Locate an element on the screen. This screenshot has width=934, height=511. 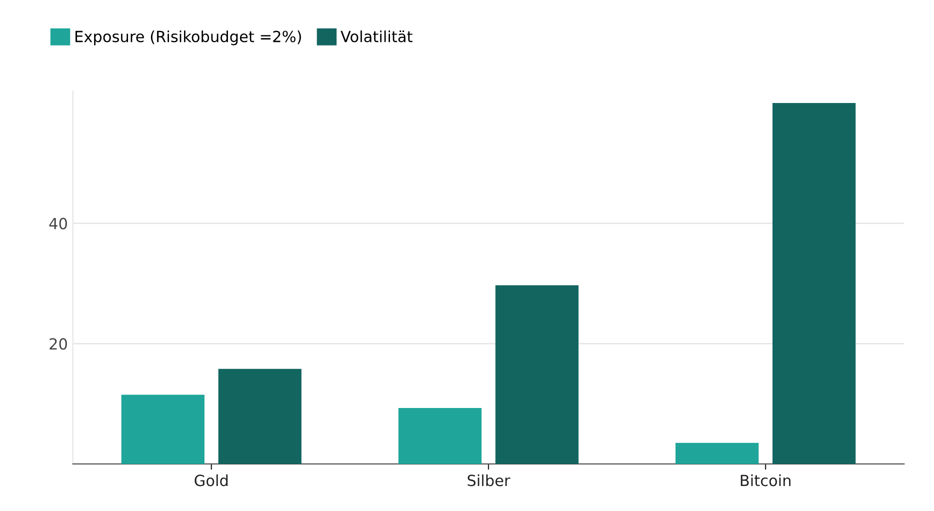
x-tick-label: Gold is located at coordinates (211, 480).